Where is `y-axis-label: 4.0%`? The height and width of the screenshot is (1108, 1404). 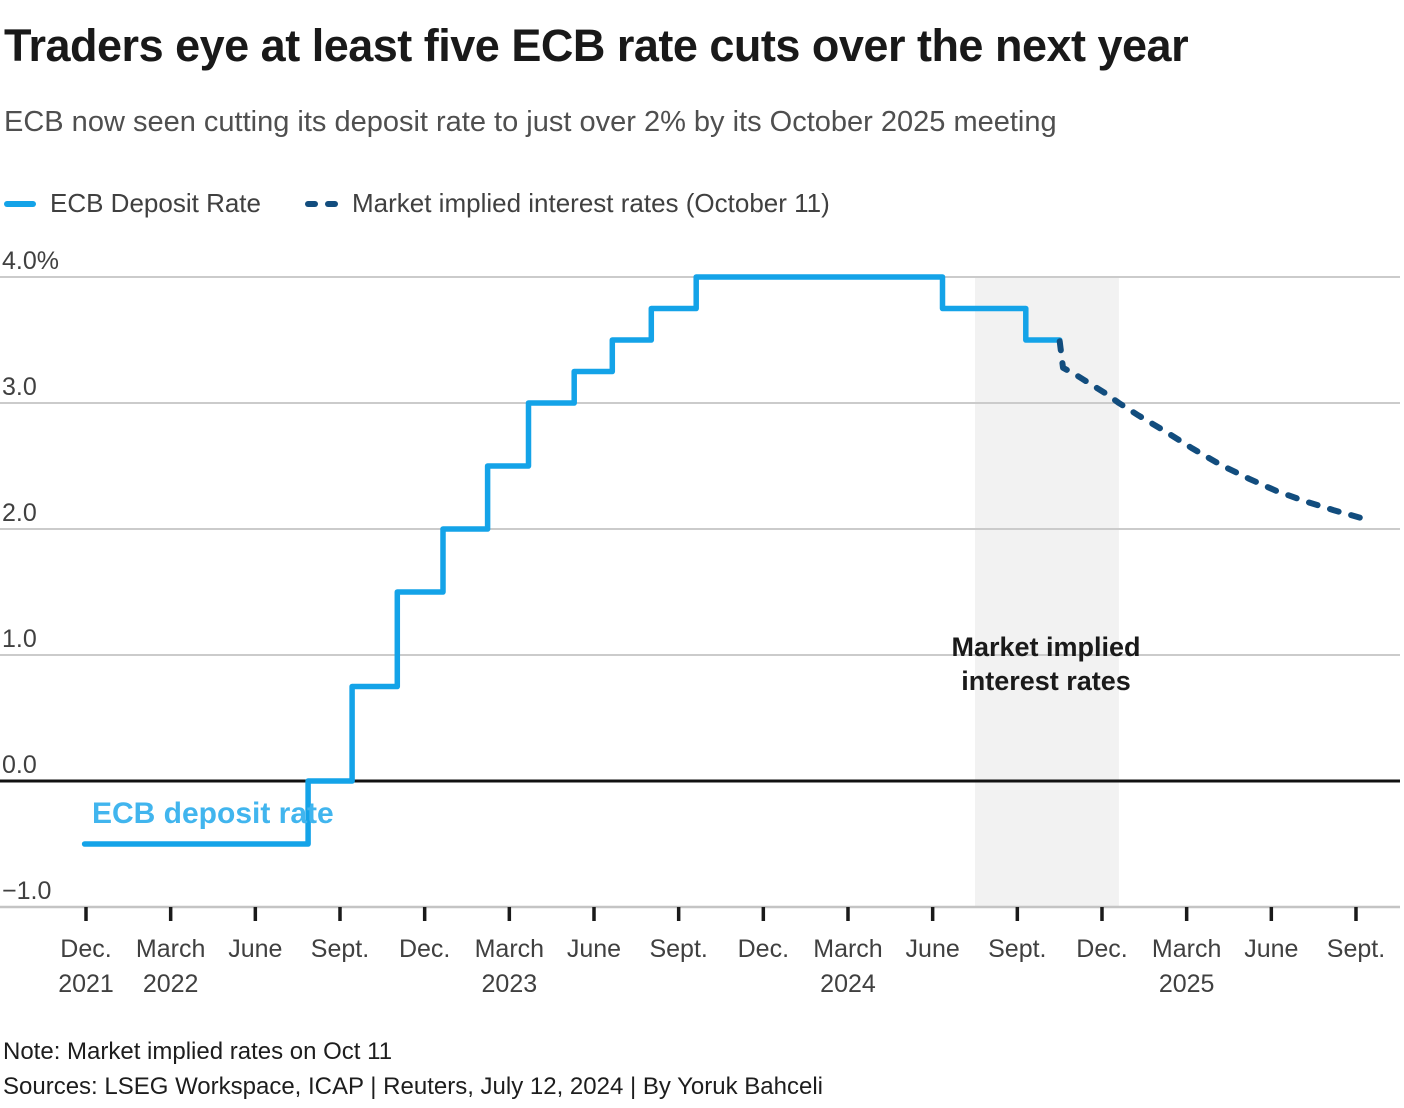 y-axis-label: 4.0% is located at coordinates (30, 261).